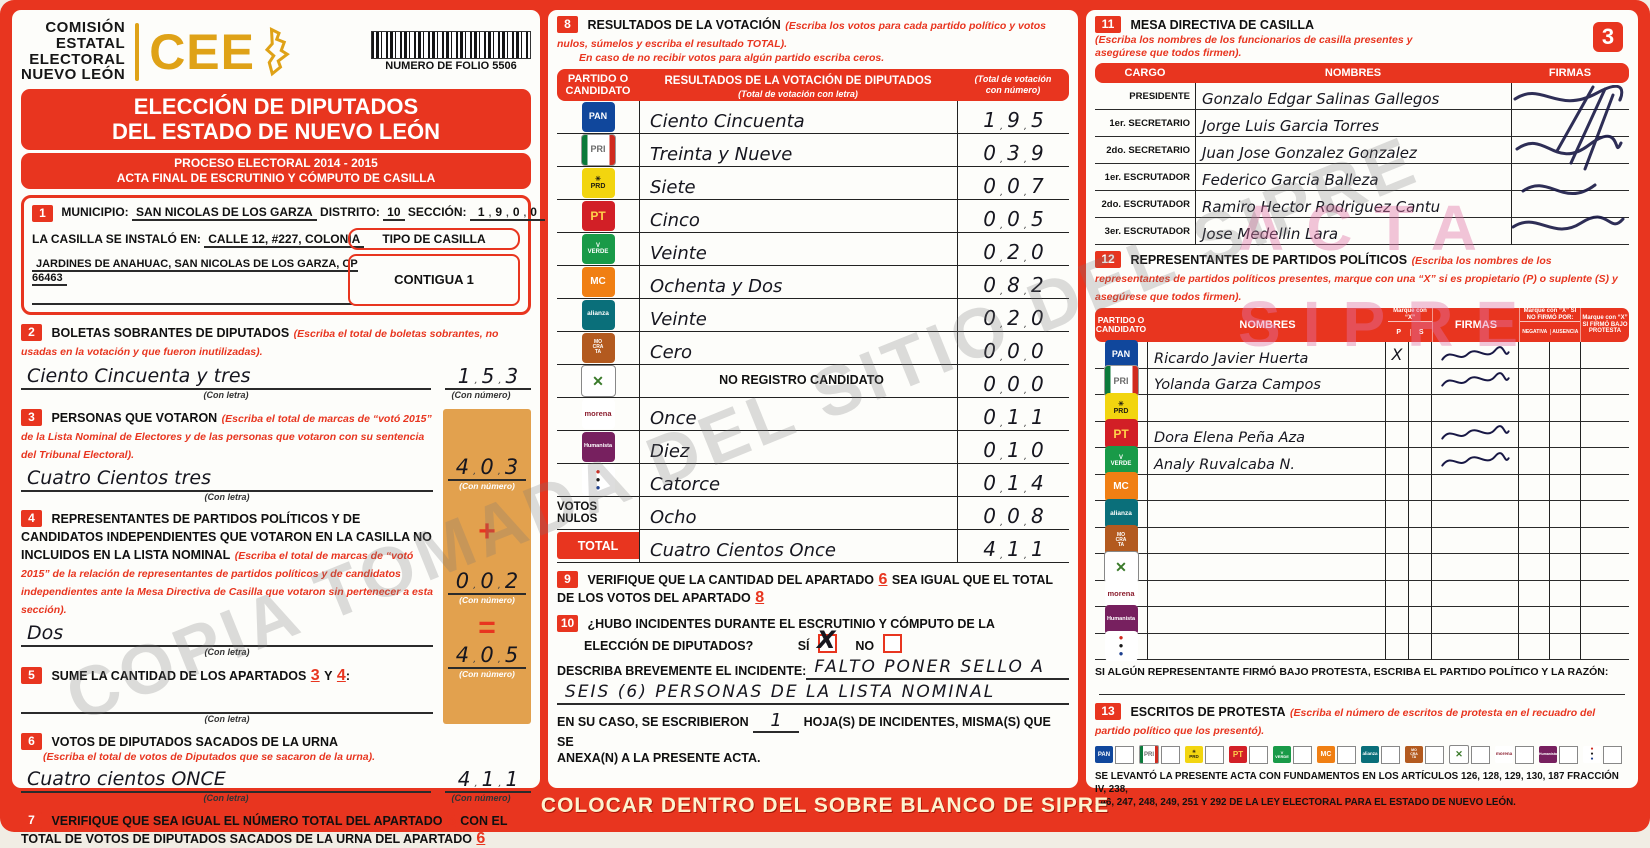 The height and width of the screenshot is (848, 1650). Describe the element at coordinates (192, 298) in the screenshot. I see `casilla-address-3-empty` at that location.